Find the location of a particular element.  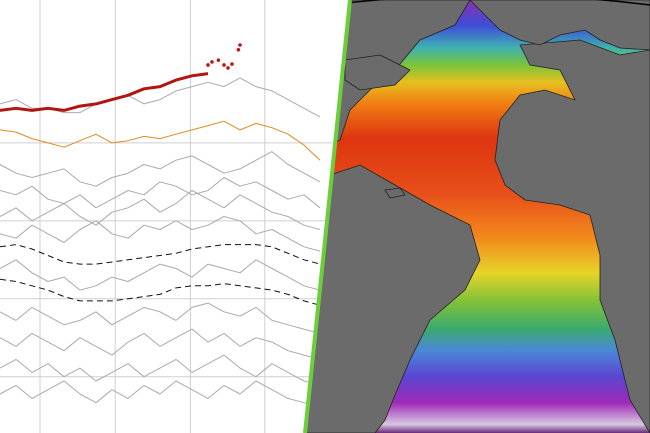

graticule is located at coordinates (489, 3).